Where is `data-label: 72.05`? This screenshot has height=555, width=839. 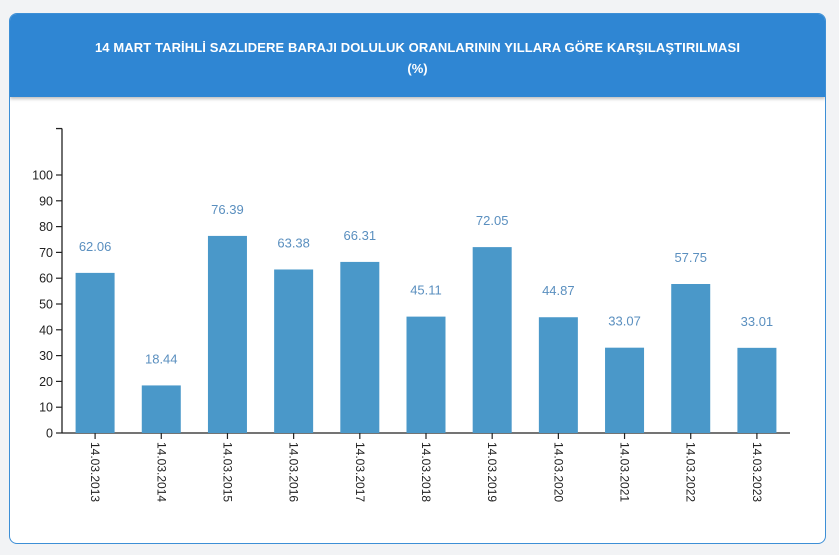 data-label: 72.05 is located at coordinates (492, 220).